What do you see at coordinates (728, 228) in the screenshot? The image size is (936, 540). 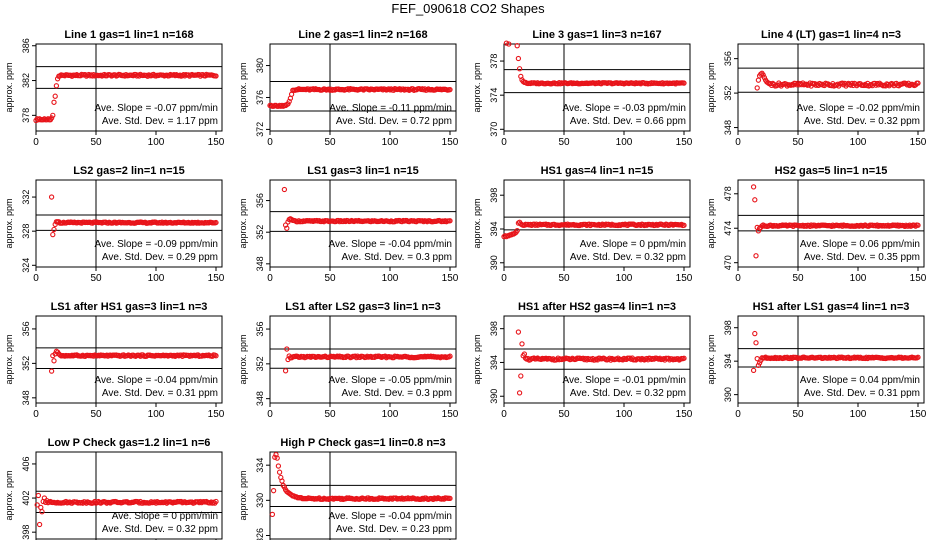 I see `y-tick-label: 474` at bounding box center [728, 228].